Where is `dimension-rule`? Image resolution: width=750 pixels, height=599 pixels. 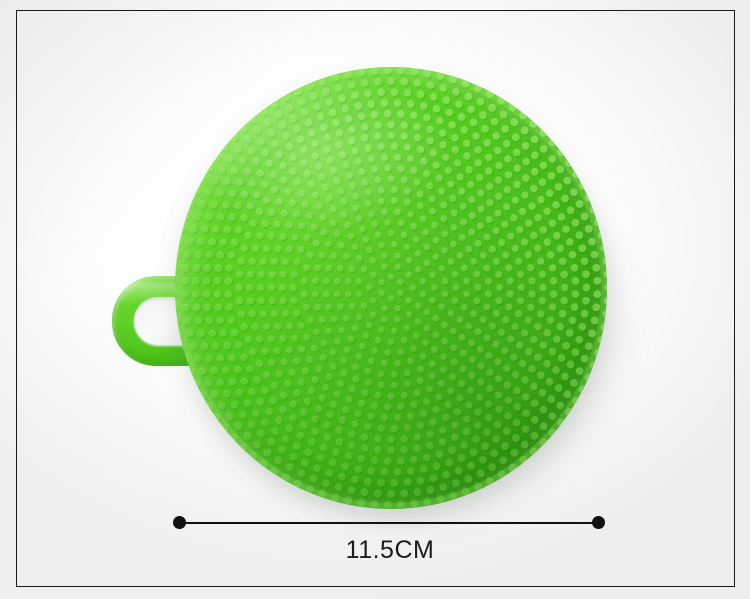 dimension-rule is located at coordinates (390, 523).